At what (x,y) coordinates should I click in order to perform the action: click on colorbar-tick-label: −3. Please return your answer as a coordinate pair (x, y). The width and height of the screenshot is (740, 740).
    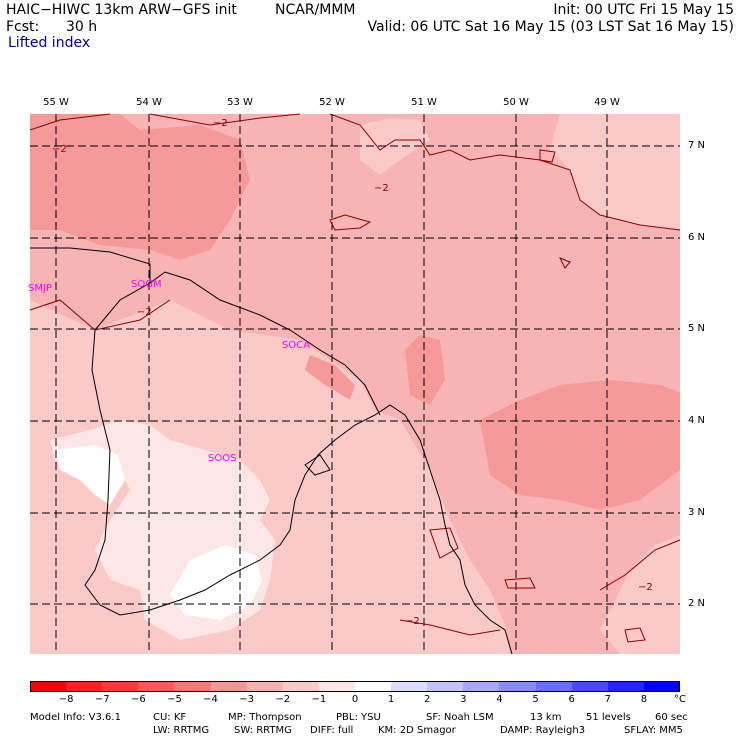
    Looking at the image, I should click on (247, 699).